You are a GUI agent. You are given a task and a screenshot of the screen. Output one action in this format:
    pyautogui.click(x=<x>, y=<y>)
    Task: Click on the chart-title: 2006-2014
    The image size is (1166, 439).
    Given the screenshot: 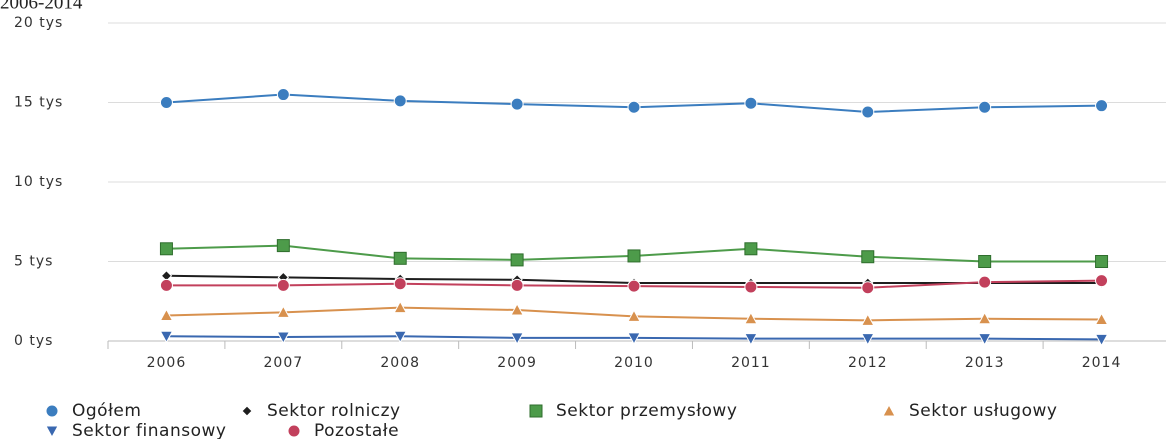 What is the action you would take?
    pyautogui.click(x=41, y=6)
    